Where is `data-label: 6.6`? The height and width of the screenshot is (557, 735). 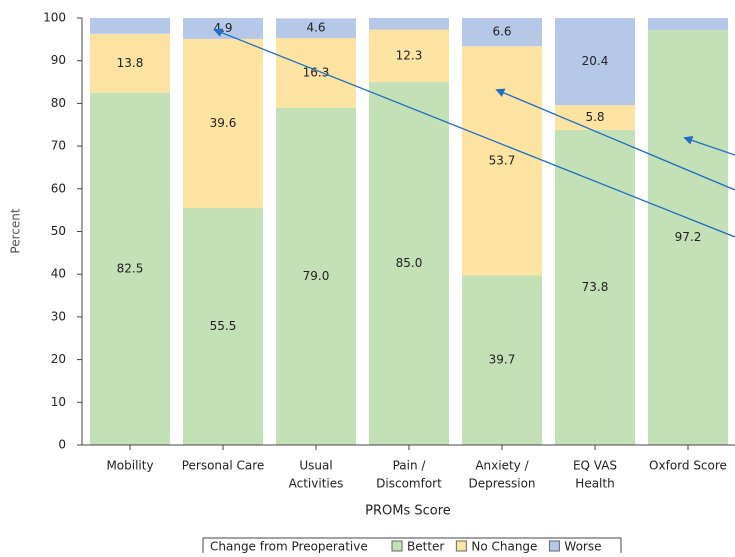 data-label: 6.6 is located at coordinates (501, 32).